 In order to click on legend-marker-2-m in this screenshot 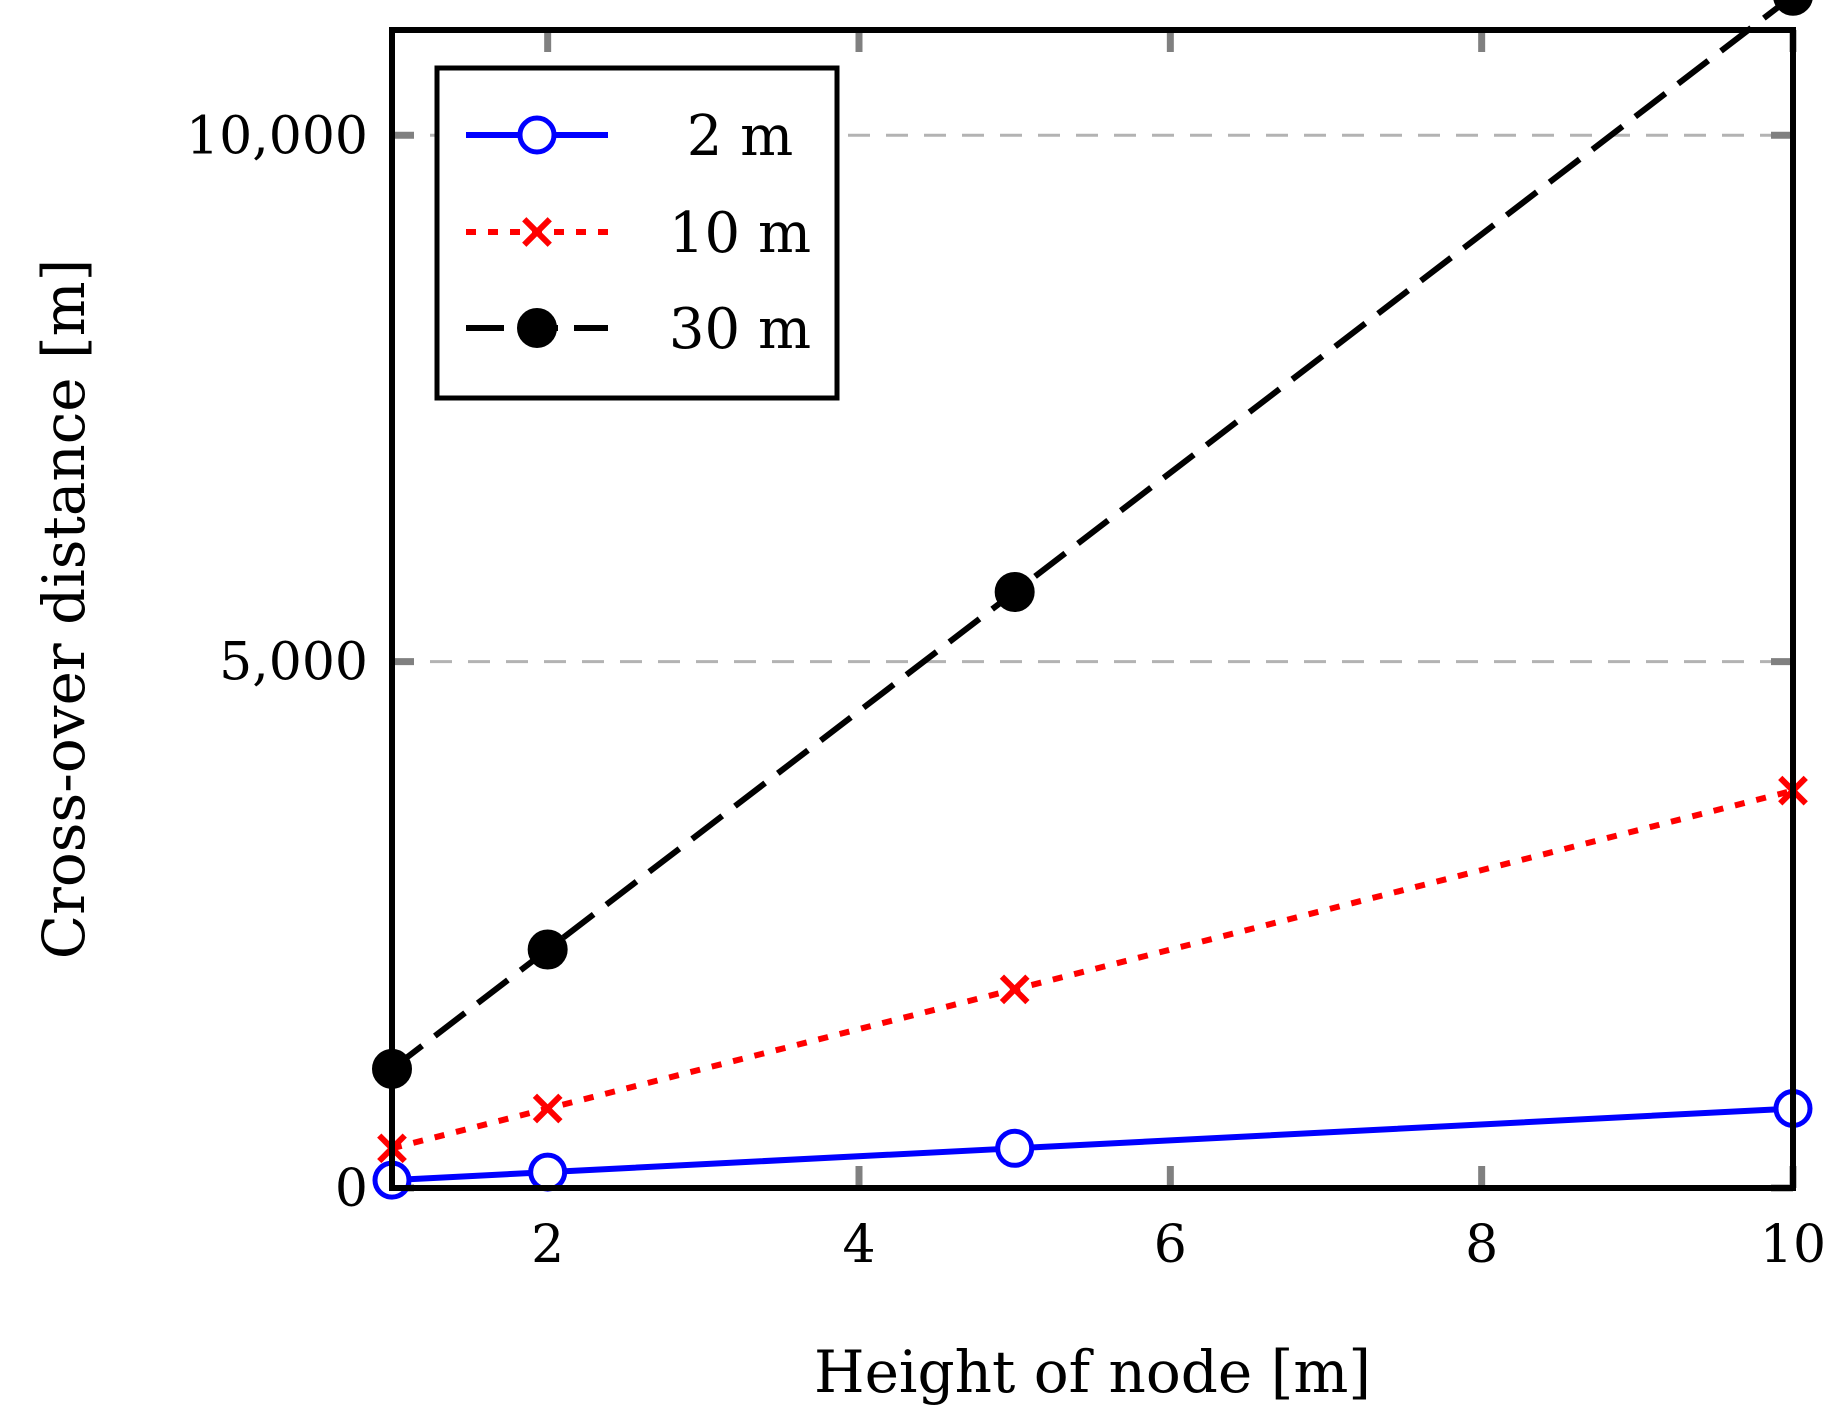, I will do `click(537, 135)`.